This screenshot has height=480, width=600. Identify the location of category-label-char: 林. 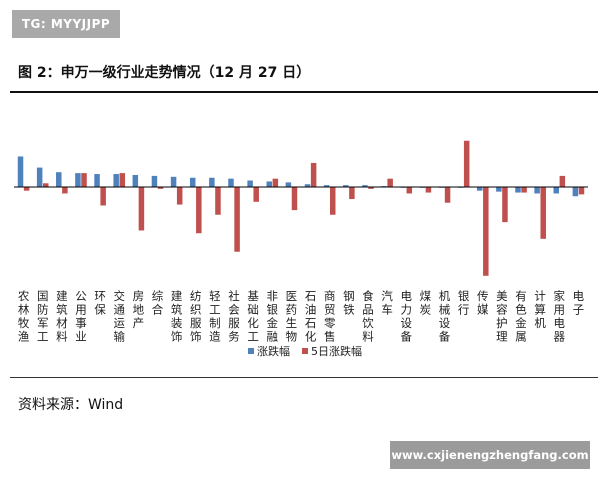
(24, 310).